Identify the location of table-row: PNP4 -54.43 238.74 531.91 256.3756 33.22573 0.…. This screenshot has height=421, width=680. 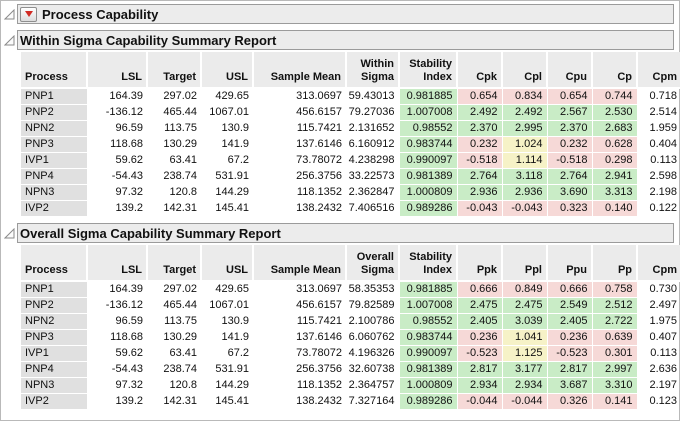
(350, 176).